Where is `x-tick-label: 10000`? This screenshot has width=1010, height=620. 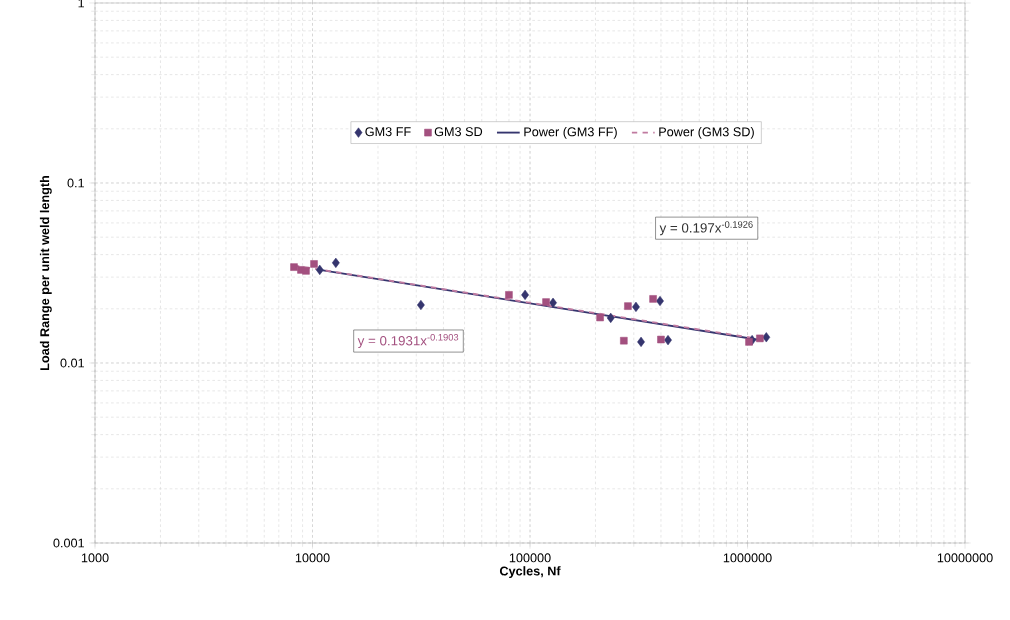
x-tick-label: 10000 is located at coordinates (312, 558).